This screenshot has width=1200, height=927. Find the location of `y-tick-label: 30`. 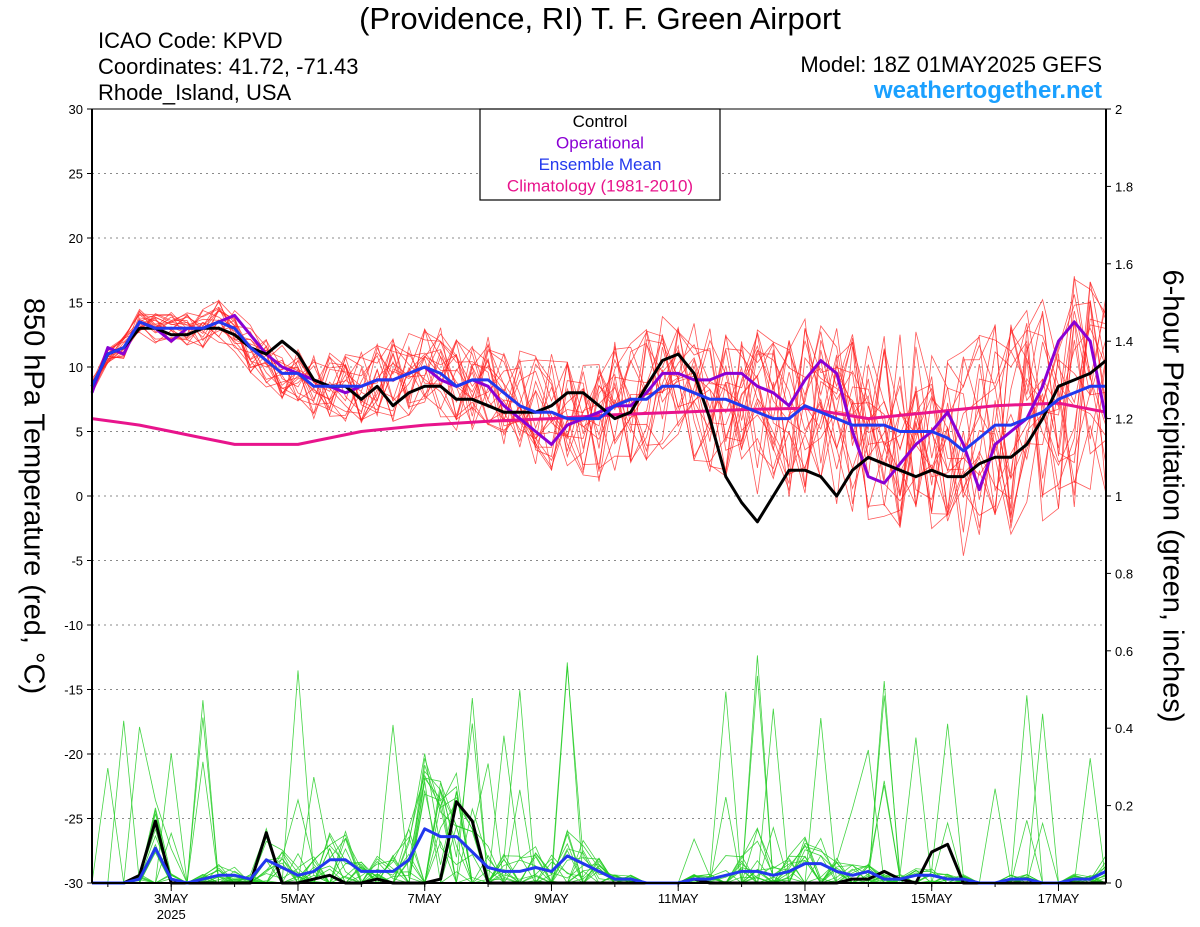

y-tick-label: 30 is located at coordinates (76, 109).